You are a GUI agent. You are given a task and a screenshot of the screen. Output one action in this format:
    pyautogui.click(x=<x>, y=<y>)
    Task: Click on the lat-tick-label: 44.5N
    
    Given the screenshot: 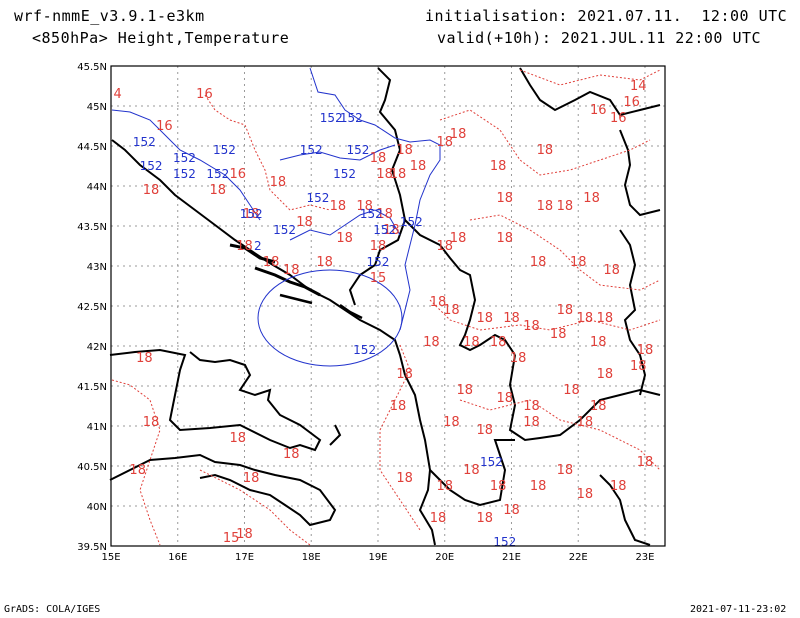 What is the action you would take?
    pyautogui.click(x=92, y=147)
    